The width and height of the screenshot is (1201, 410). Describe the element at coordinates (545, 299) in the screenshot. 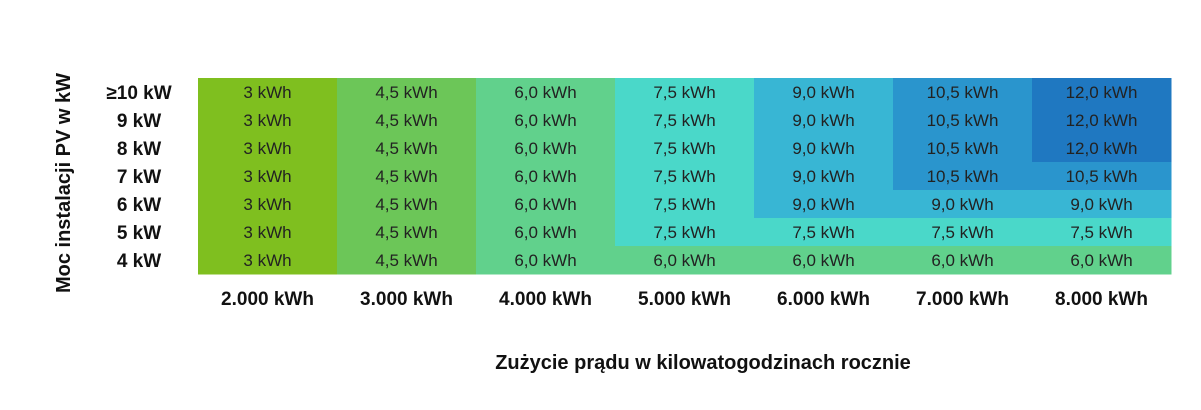

I see `x-axis-tick-label: 4.000 kWh` at that location.